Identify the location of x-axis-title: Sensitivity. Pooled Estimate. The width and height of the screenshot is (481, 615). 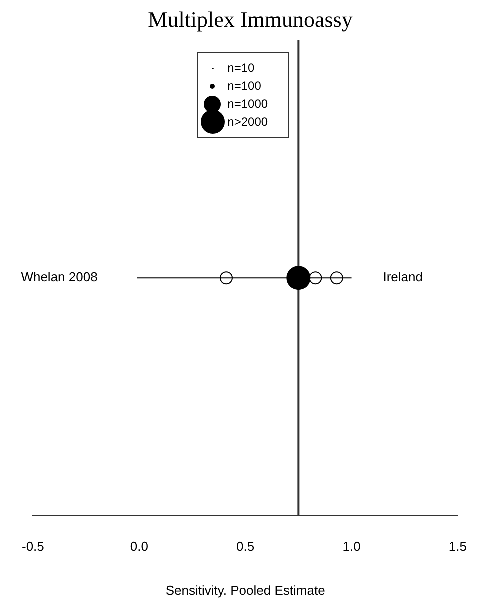
(246, 590).